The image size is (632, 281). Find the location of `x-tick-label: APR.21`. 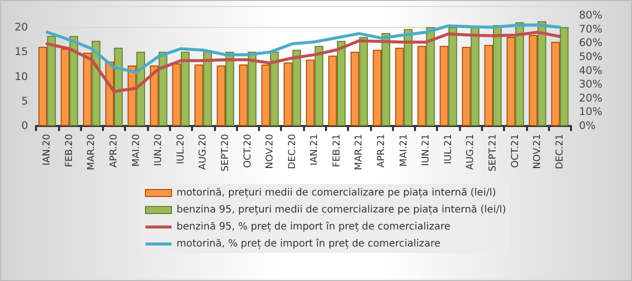

x-tick-label: APR.21 is located at coordinates (382, 151).